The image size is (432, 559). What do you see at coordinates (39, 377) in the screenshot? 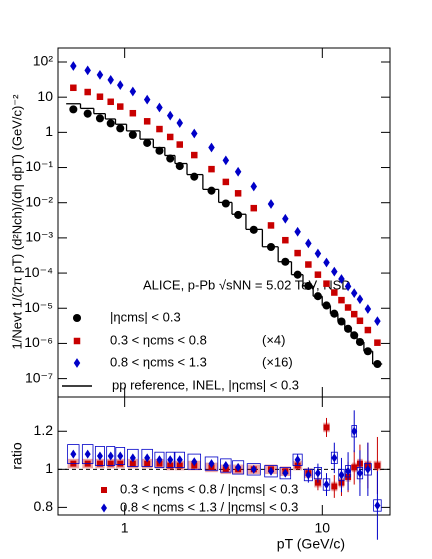
I see `y-tick-label: 10⁻⁷` at bounding box center [39, 377].